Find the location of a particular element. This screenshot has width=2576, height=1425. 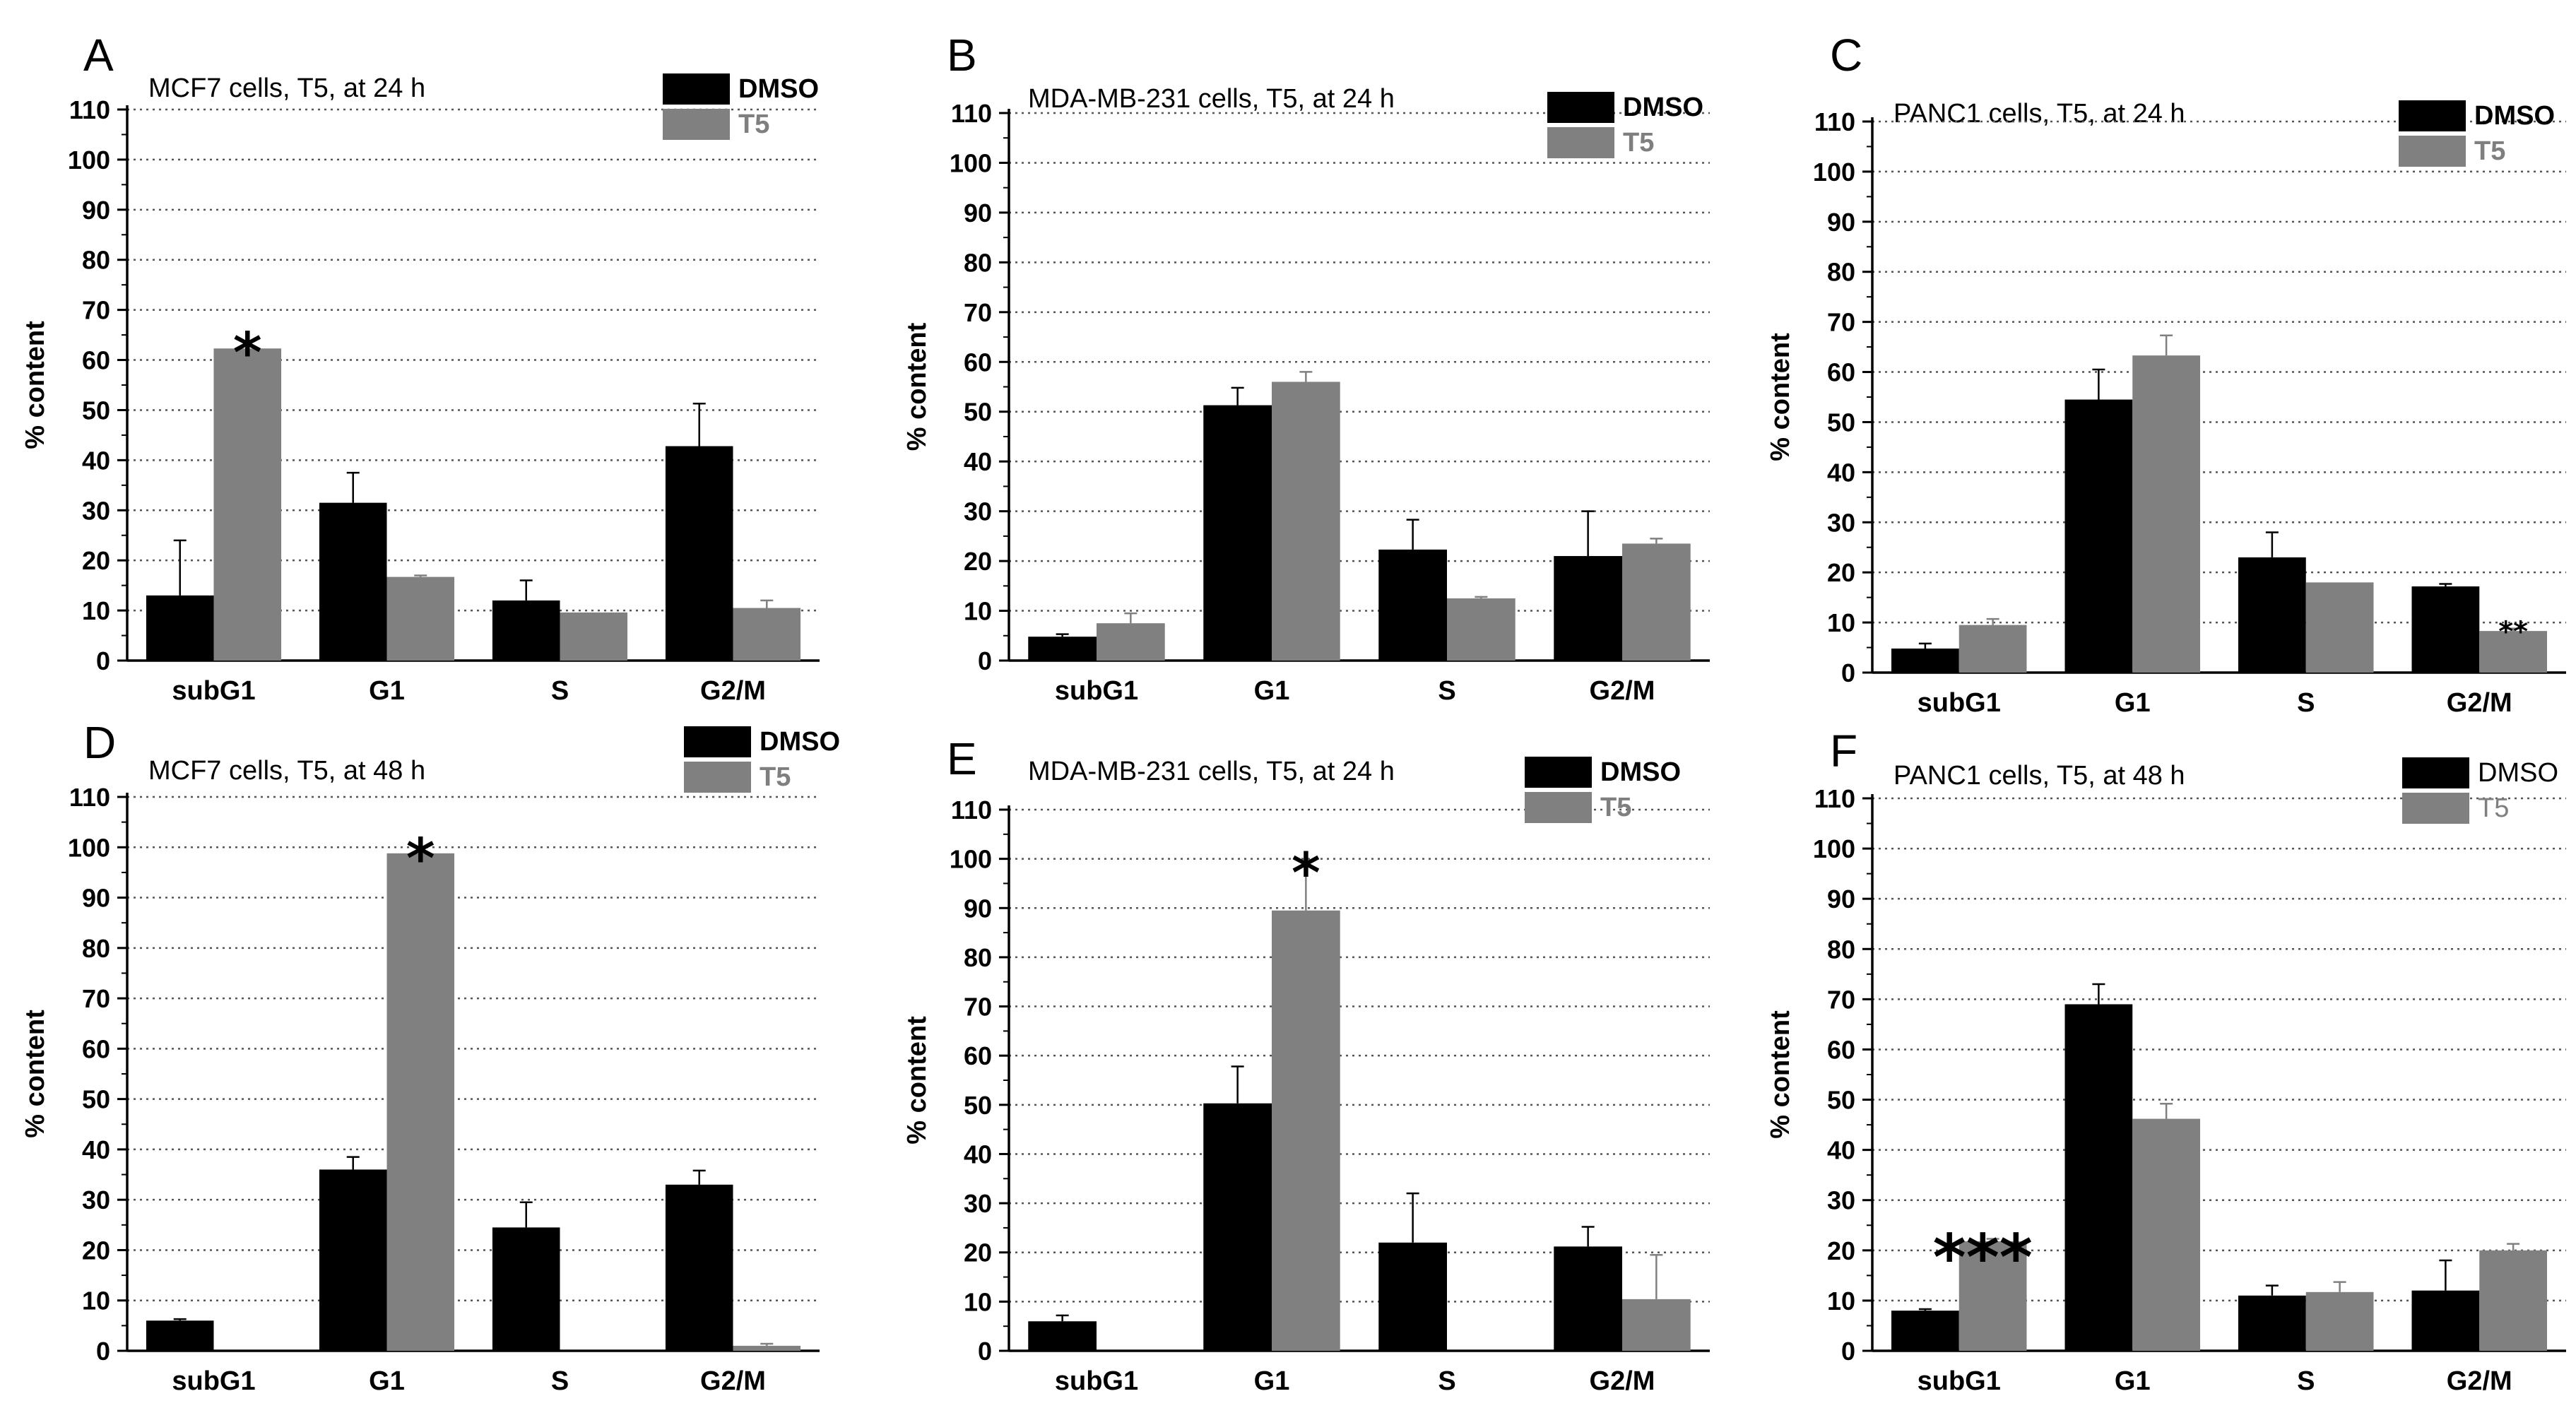

chart-title: MCF7 cells, T5, at 24 h is located at coordinates (286, 88).